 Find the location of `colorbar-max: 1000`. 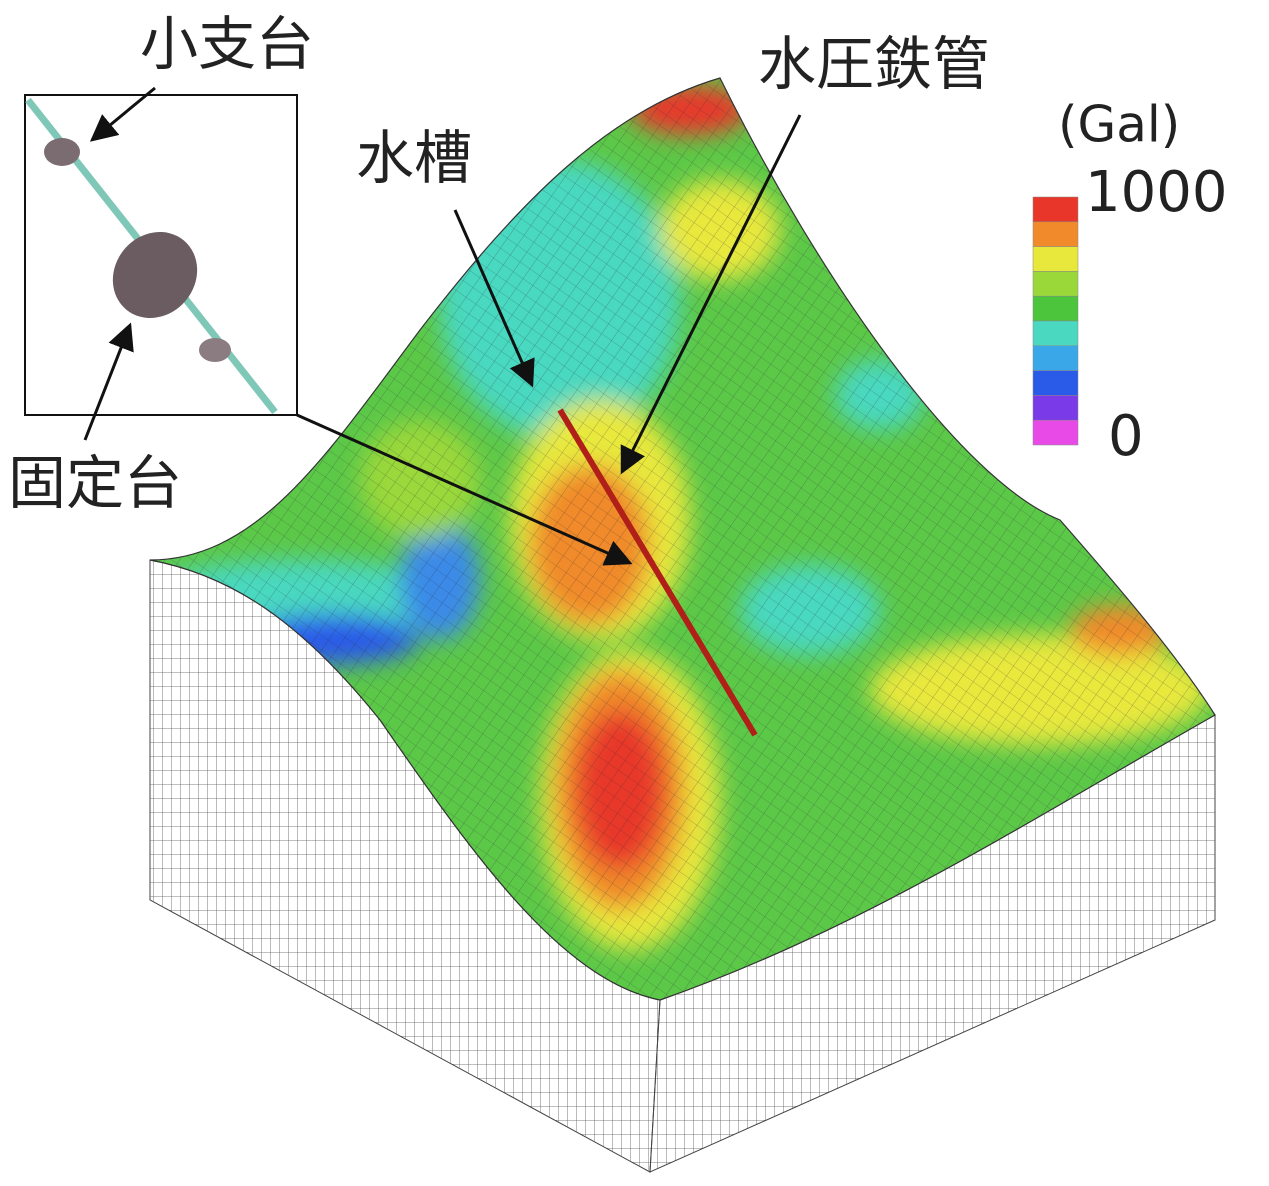

colorbar-max: 1000 is located at coordinates (1156, 192).